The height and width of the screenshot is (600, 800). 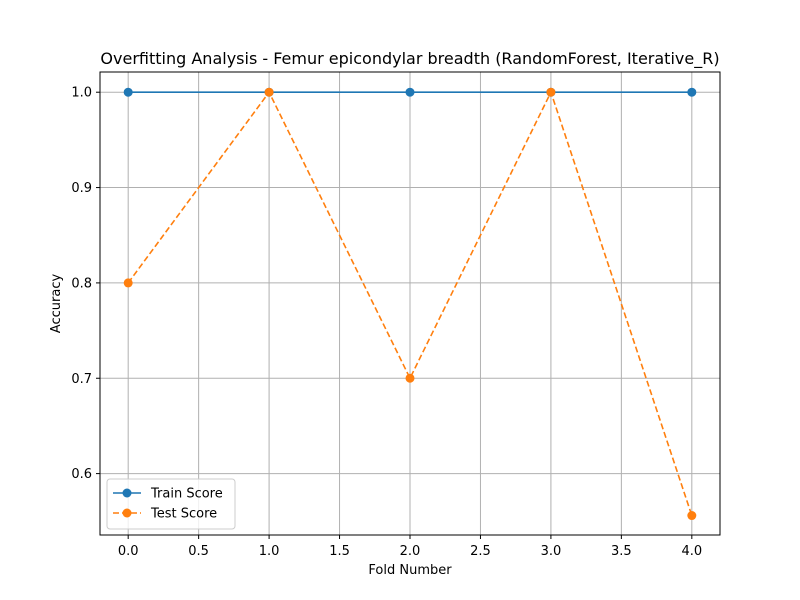 I want to click on x-tick: 1.5, so click(x=339, y=547).